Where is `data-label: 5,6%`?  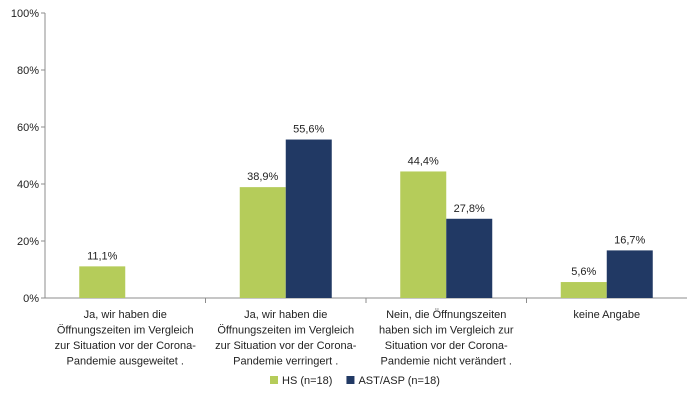
data-label: 5,6% is located at coordinates (583, 272).